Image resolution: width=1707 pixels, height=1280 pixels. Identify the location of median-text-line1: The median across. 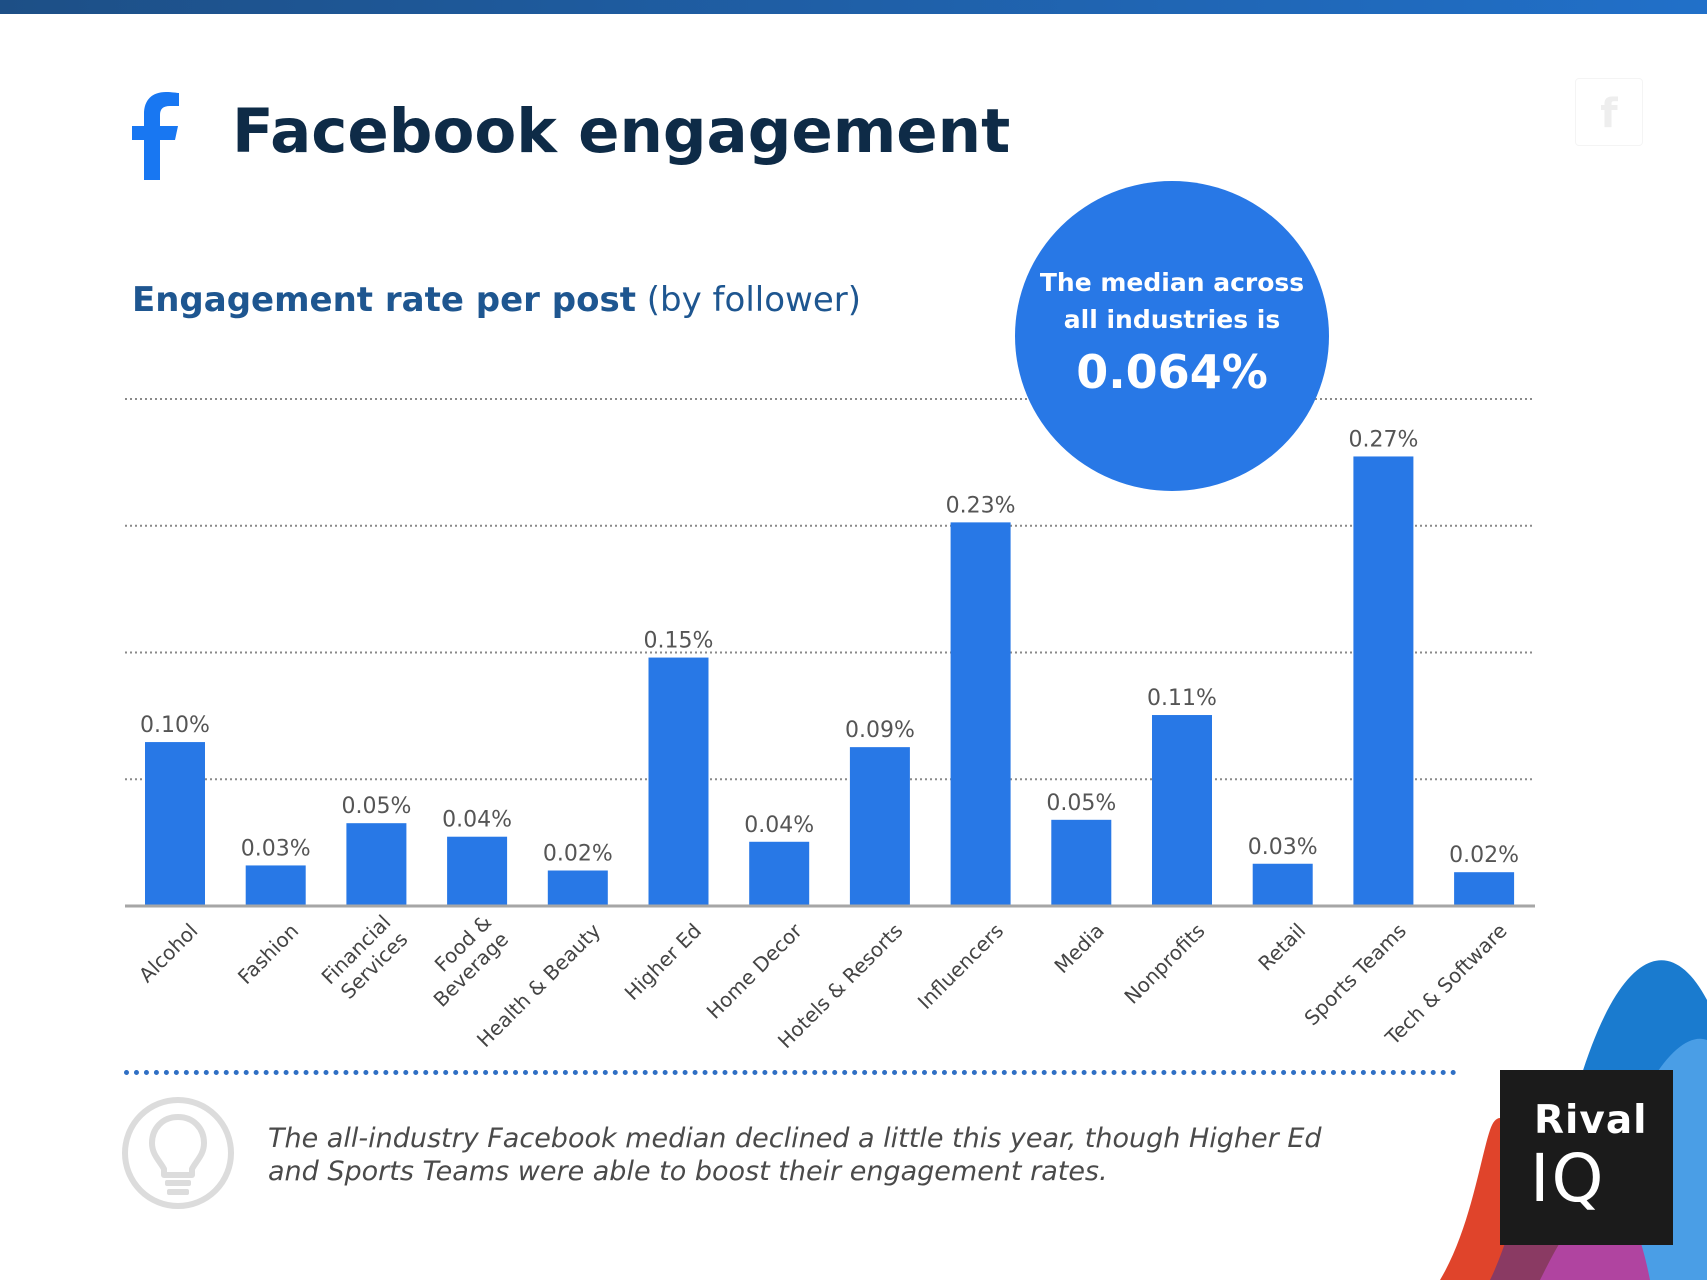
(1172, 282).